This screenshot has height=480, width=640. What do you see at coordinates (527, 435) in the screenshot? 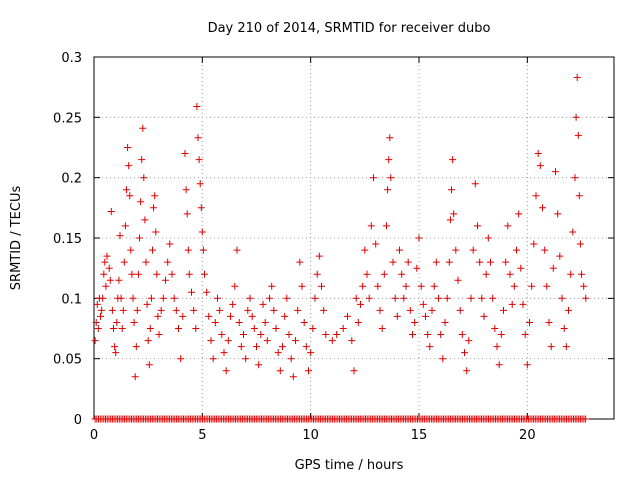
I see `x-tick-label: 20` at bounding box center [527, 435].